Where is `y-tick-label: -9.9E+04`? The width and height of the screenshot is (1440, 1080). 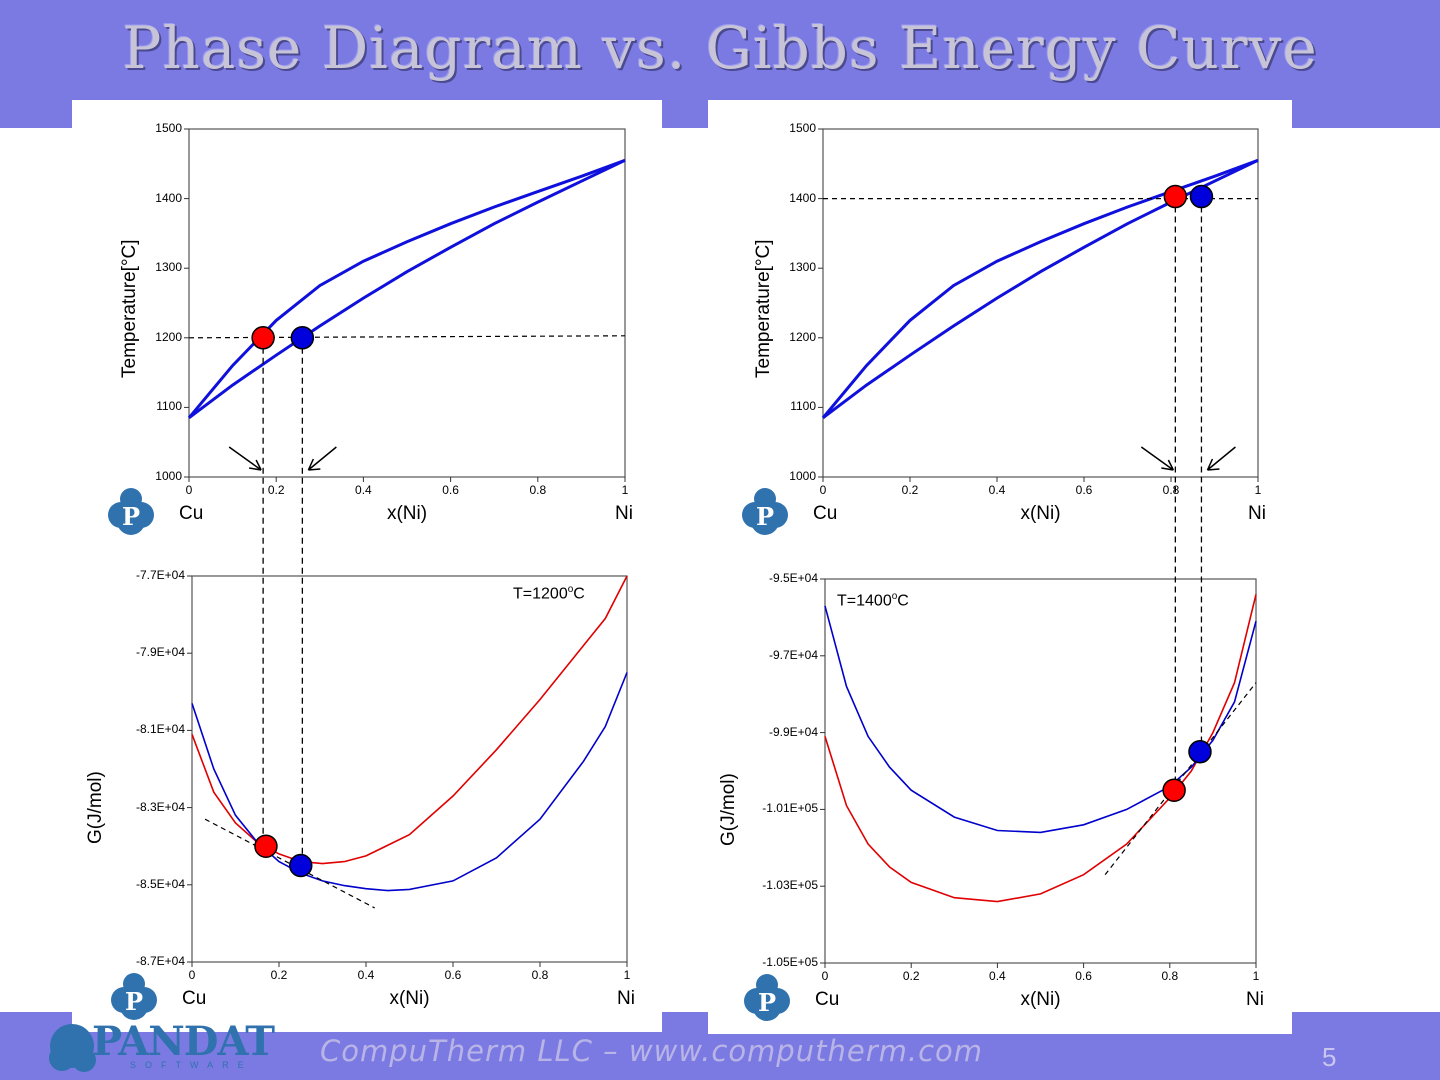
y-tick-label: -9.9E+04 is located at coordinates (793, 731).